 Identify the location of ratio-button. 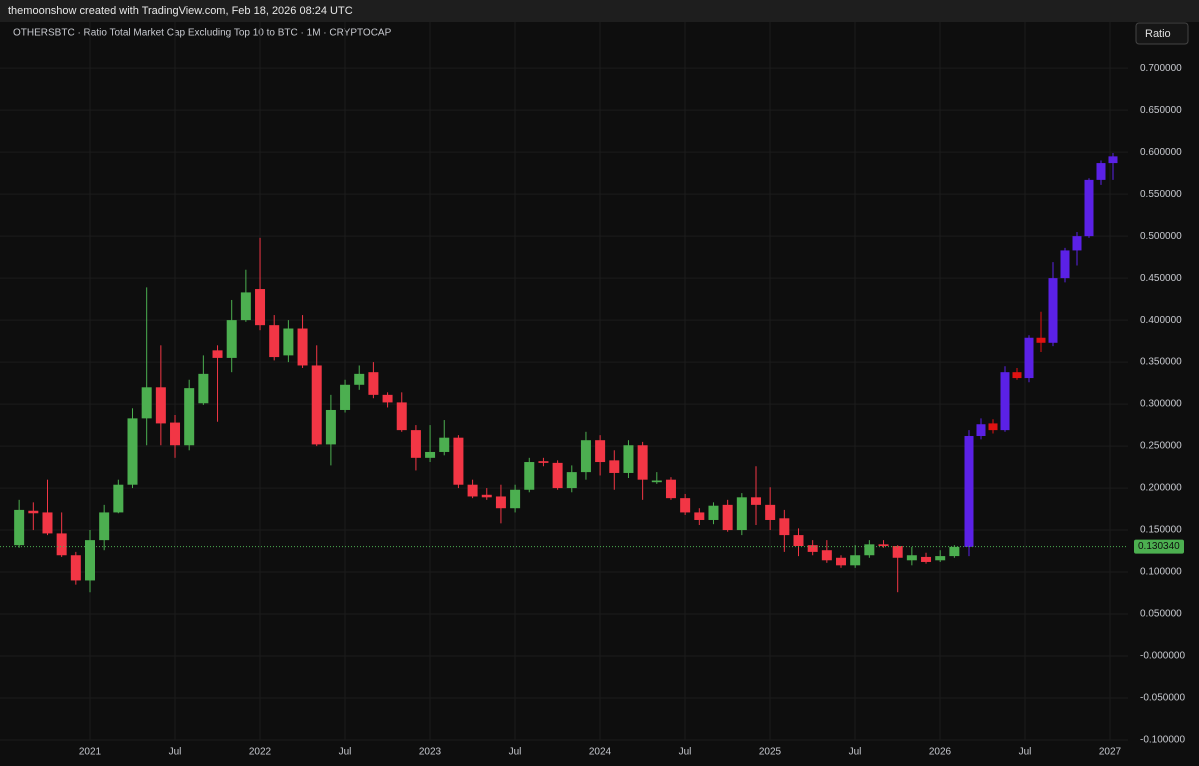
(1162, 33).